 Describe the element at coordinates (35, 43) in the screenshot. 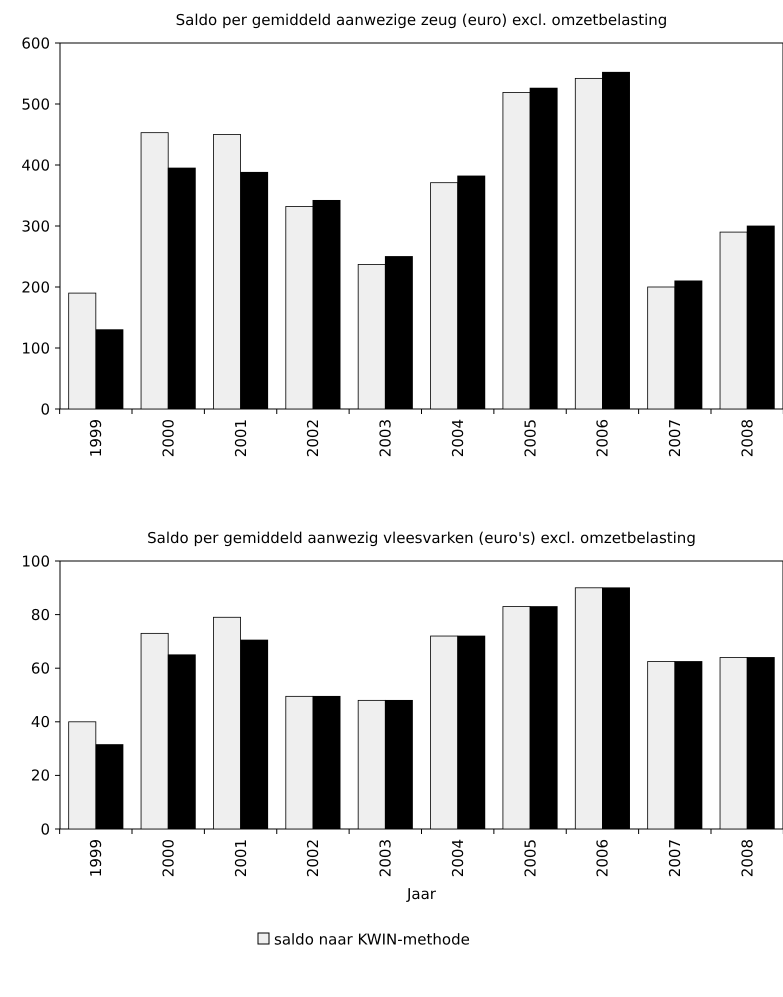

I see `y-tick-label: 600` at that location.